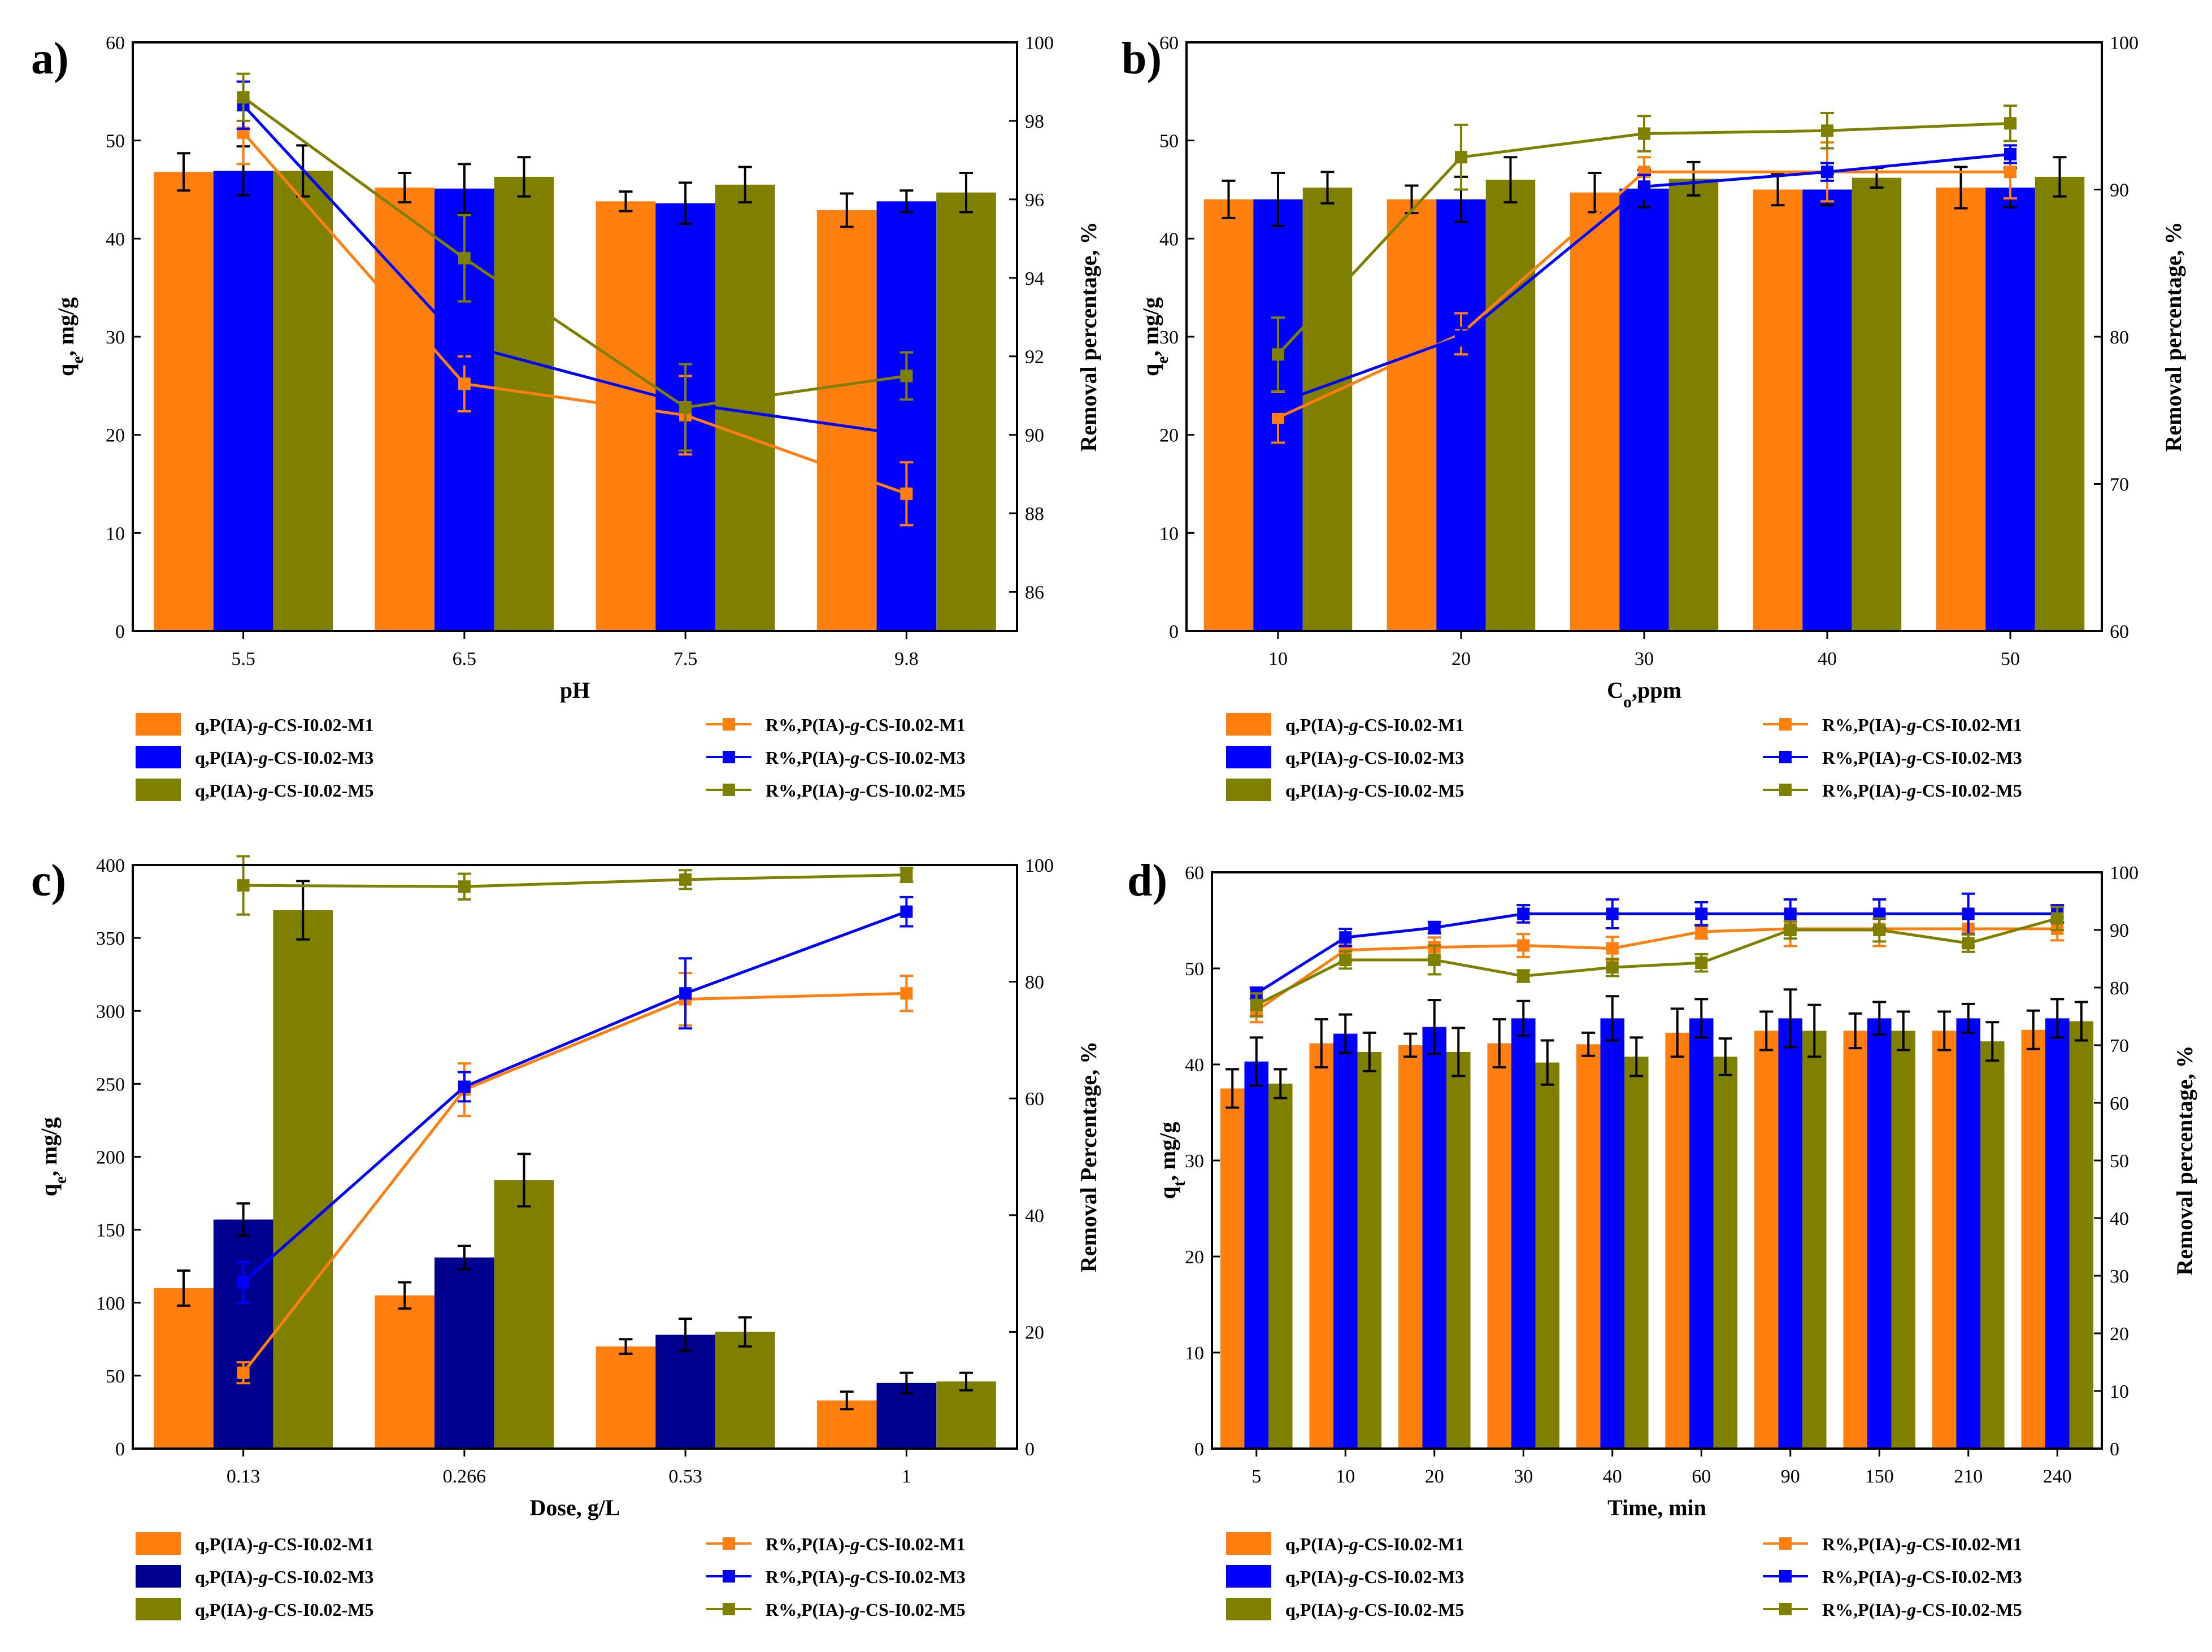 The image size is (2212, 1652). I want to click on bar-M5-9.8, so click(966, 412).